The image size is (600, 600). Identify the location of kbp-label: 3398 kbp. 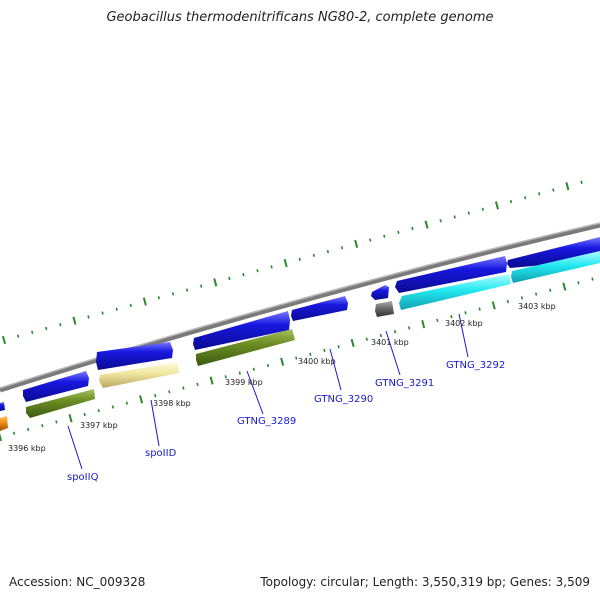
(172, 403).